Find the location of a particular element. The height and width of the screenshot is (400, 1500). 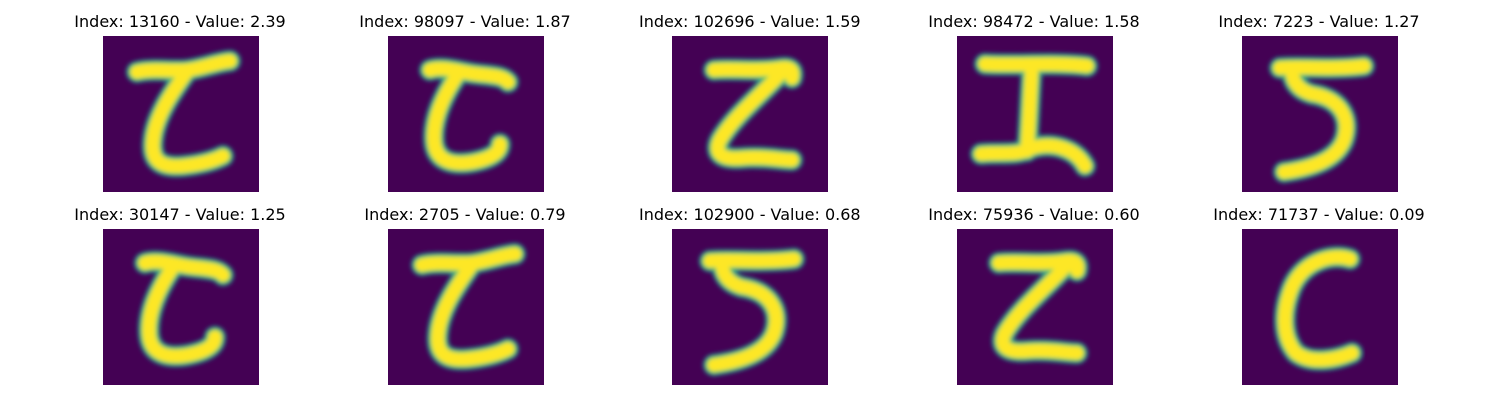

sample-cell: Index: 7223 - Value: 1.27 is located at coordinates (1319, 101).